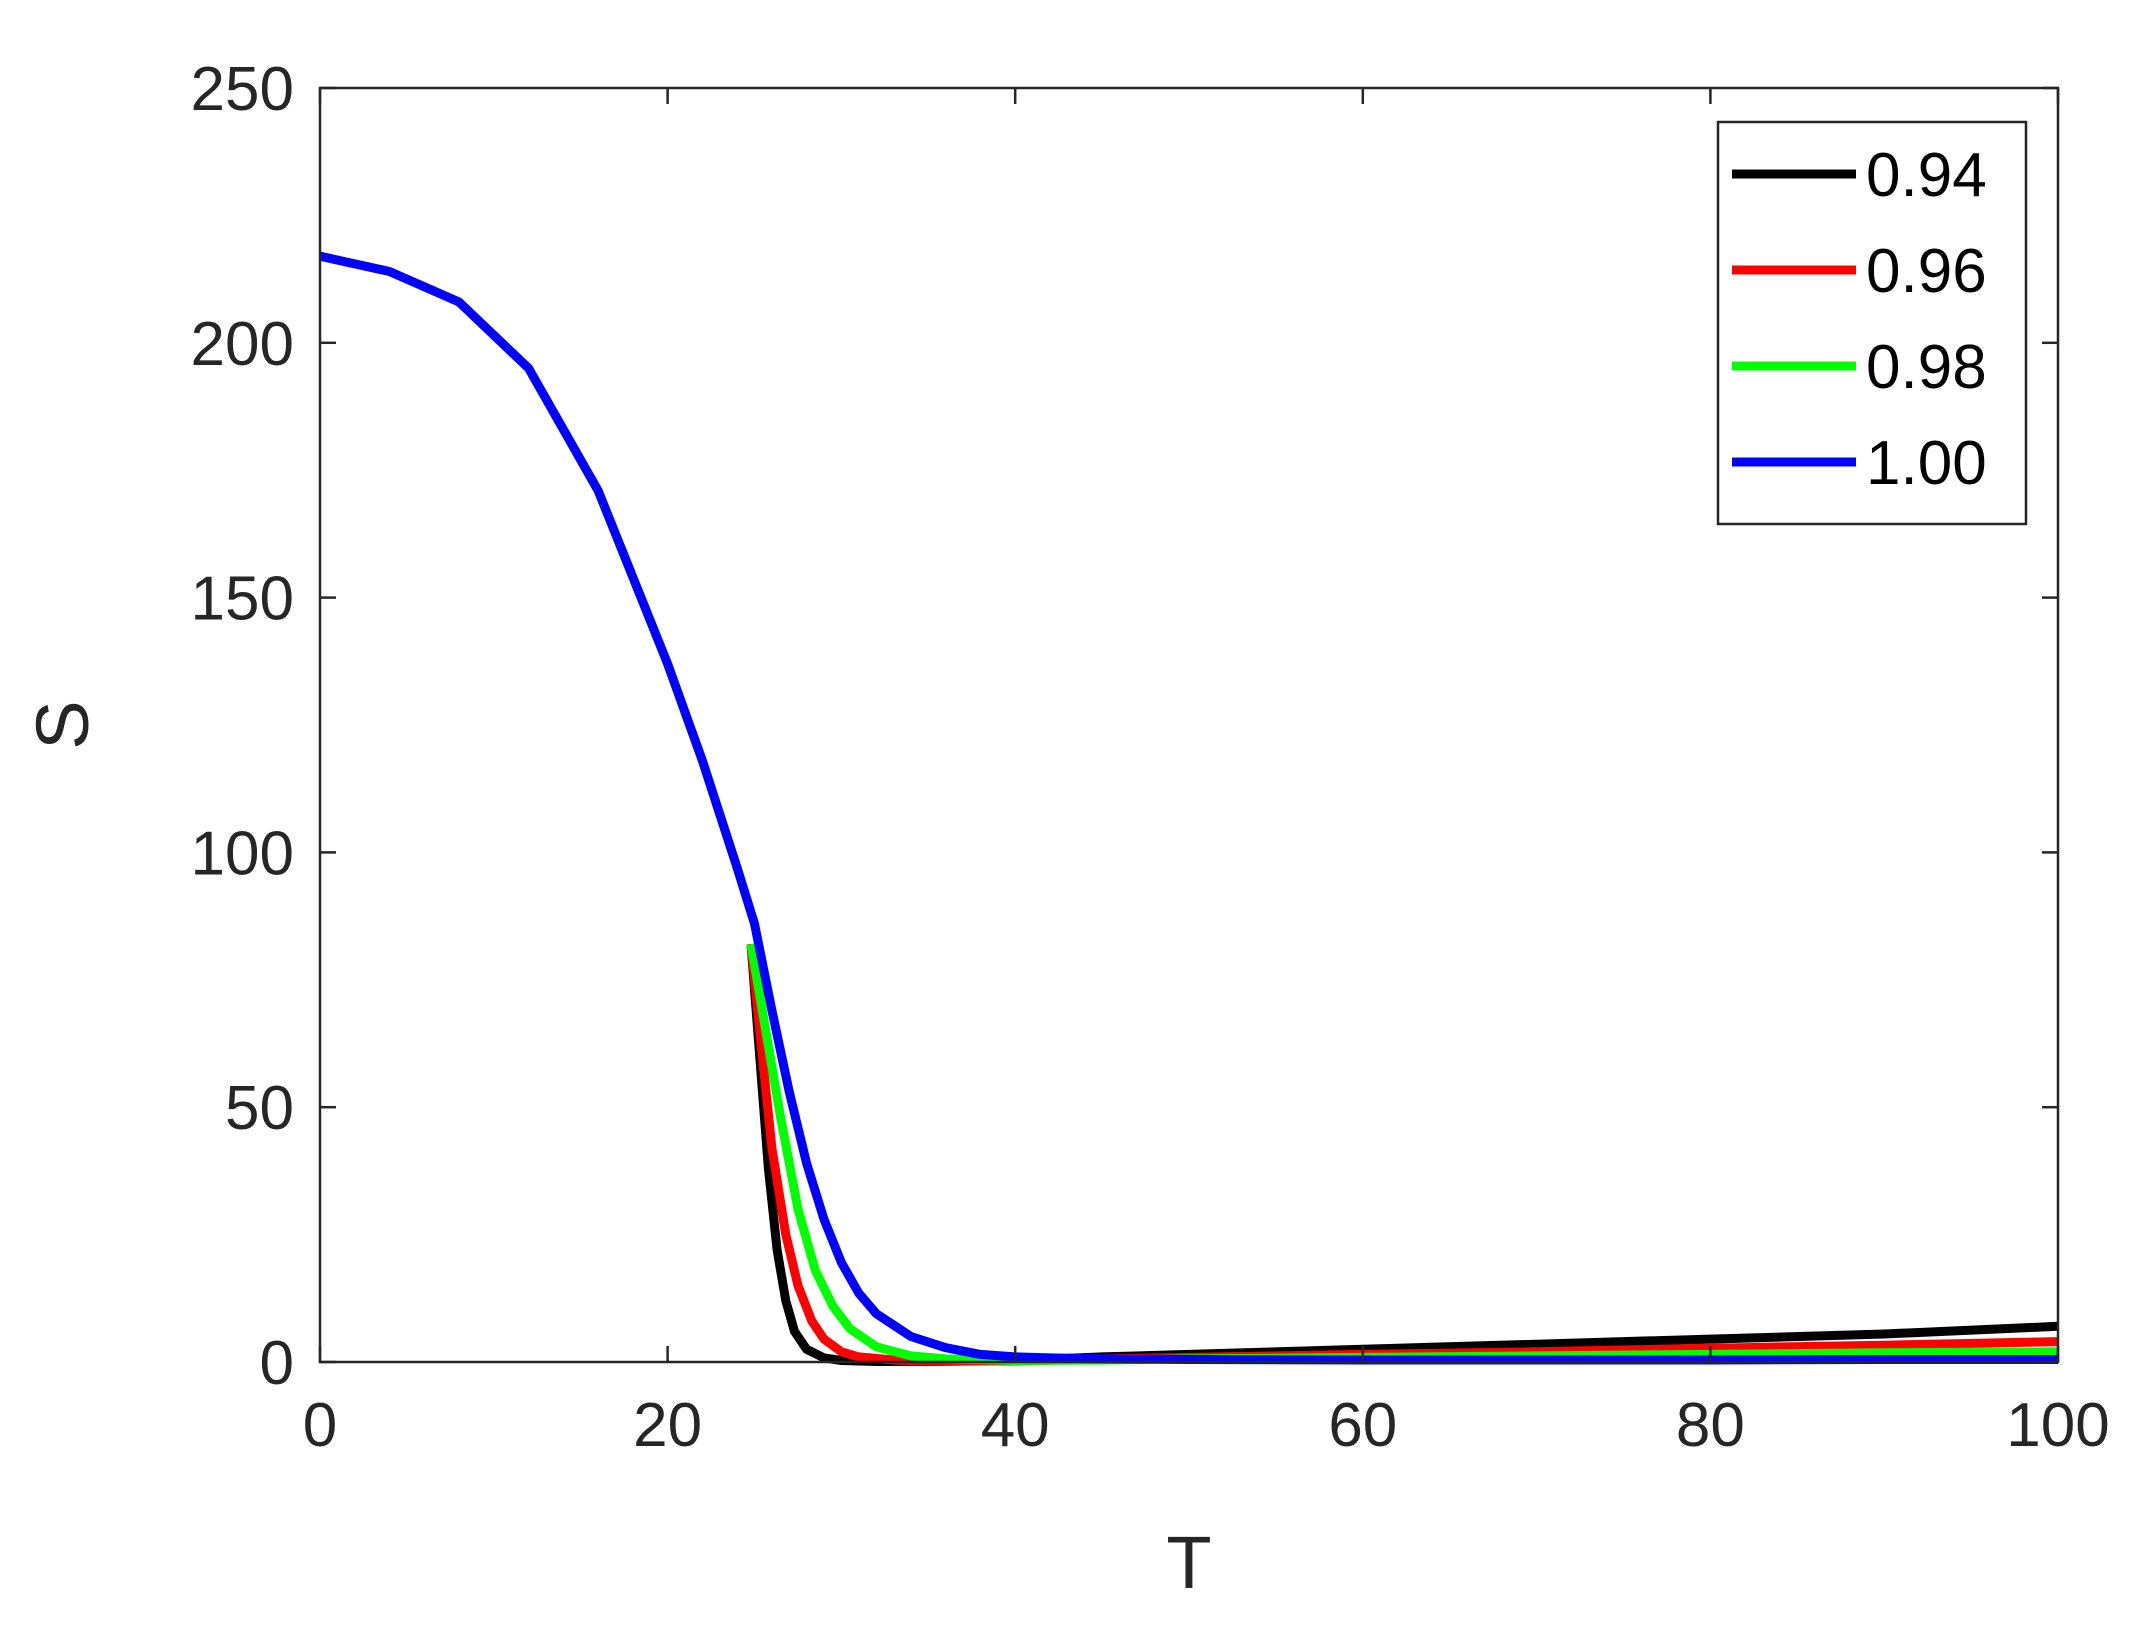 The height and width of the screenshot is (1626, 2139). I want to click on x-axis-label: T, so click(1188, 1562).